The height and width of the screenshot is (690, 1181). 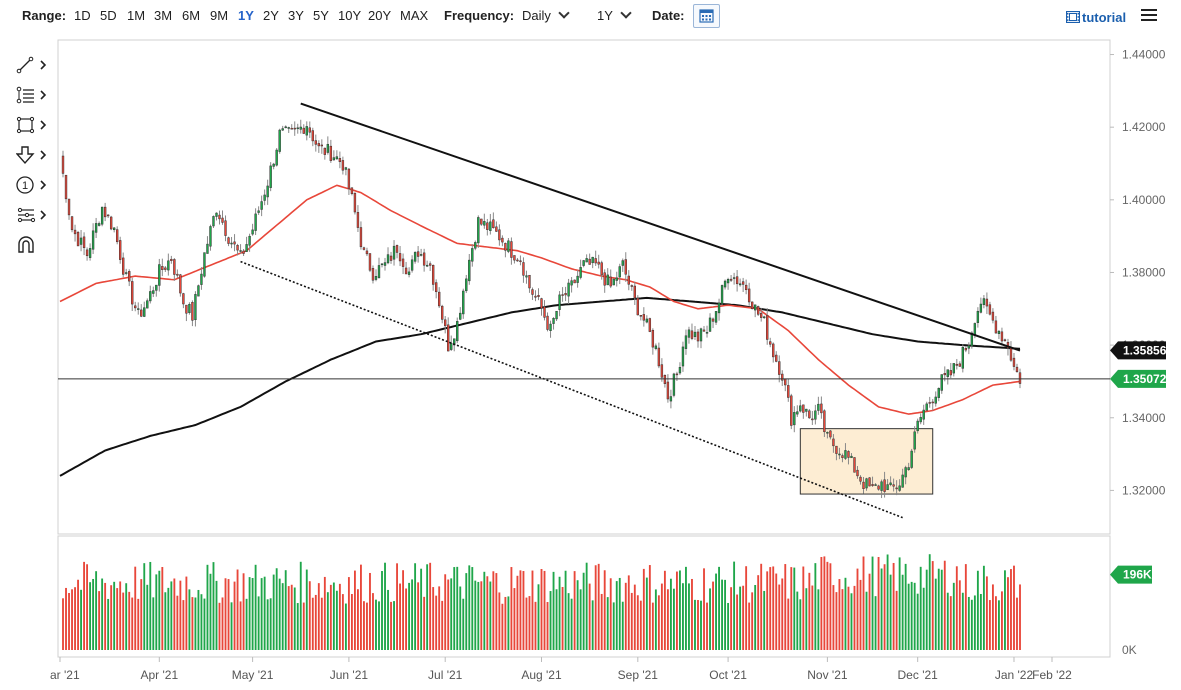 I want to click on line-tool-icon, so click(x=33, y=65).